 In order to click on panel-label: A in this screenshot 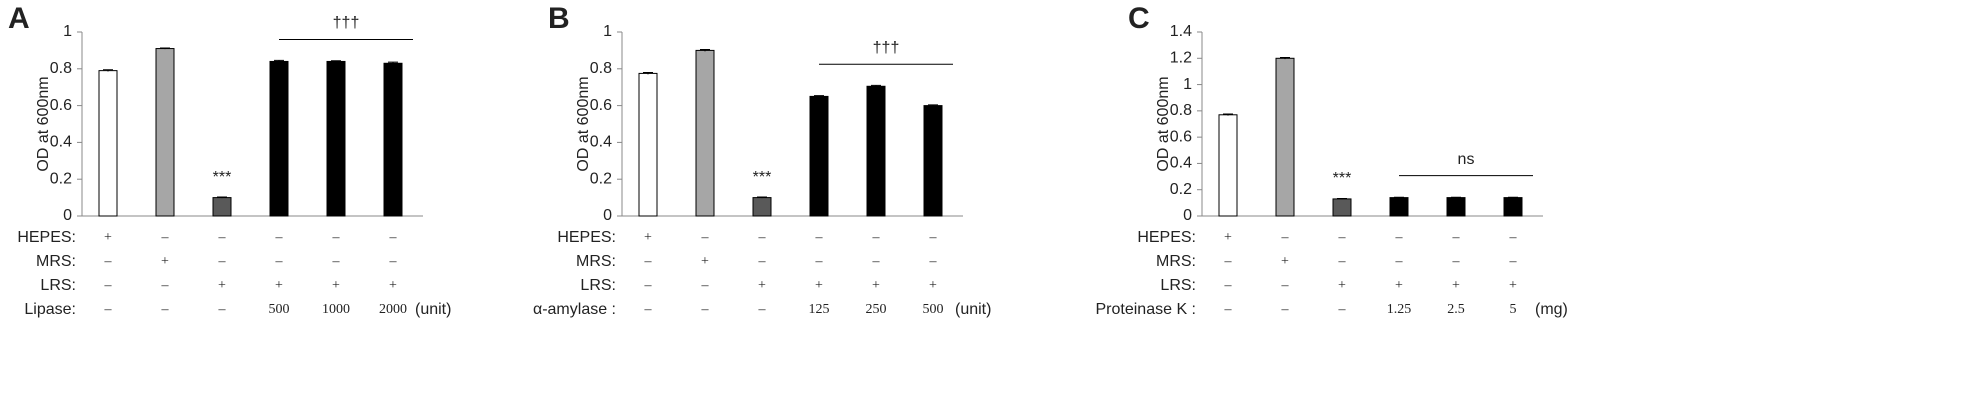, I will do `click(19, 18)`.